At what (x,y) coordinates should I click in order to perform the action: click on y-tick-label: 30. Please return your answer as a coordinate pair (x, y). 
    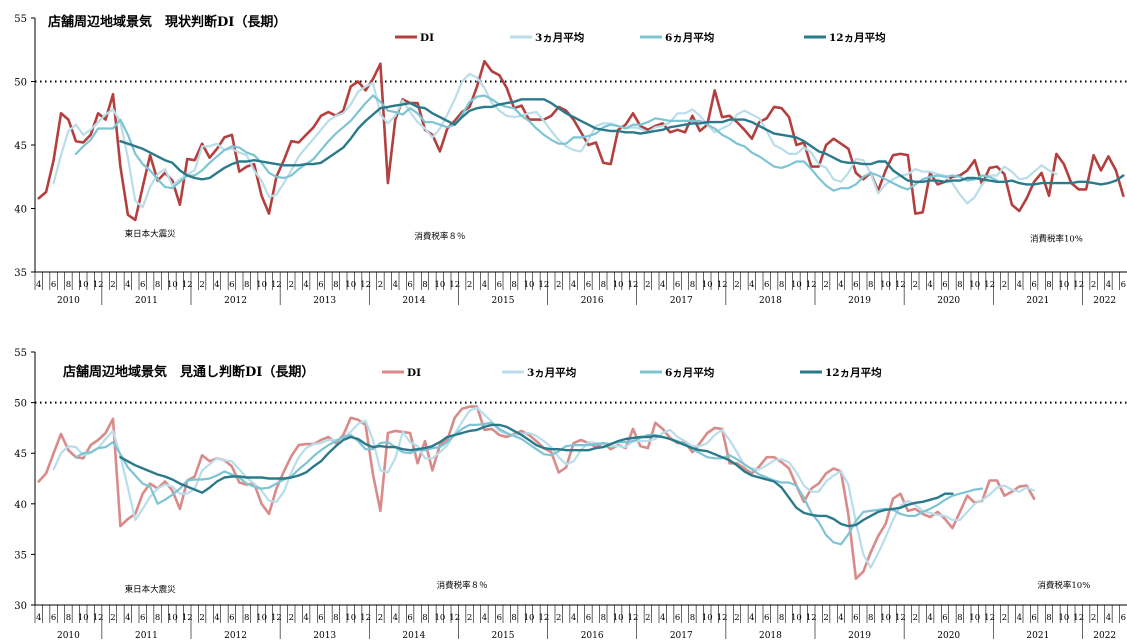
    Looking at the image, I should click on (20, 606).